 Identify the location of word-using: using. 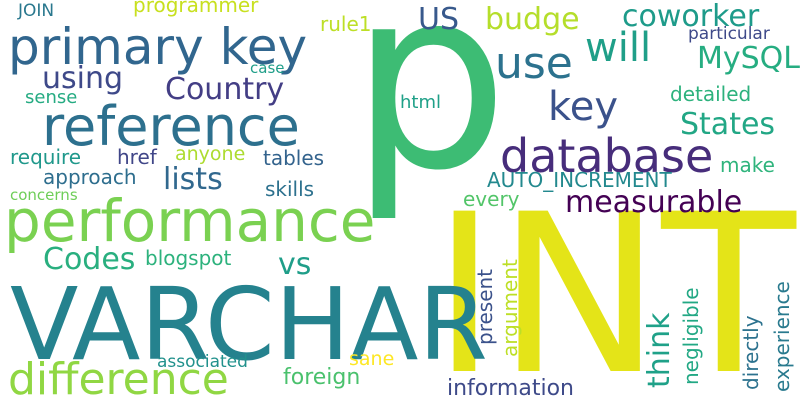
(83, 78).